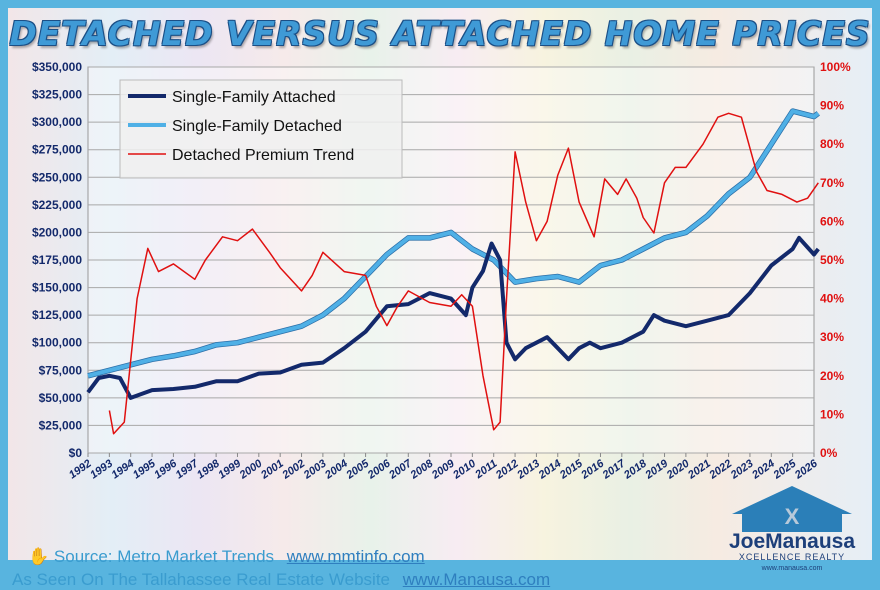 This screenshot has width=880, height=590. I want to click on y-right-tick-label: 40%, so click(832, 299).